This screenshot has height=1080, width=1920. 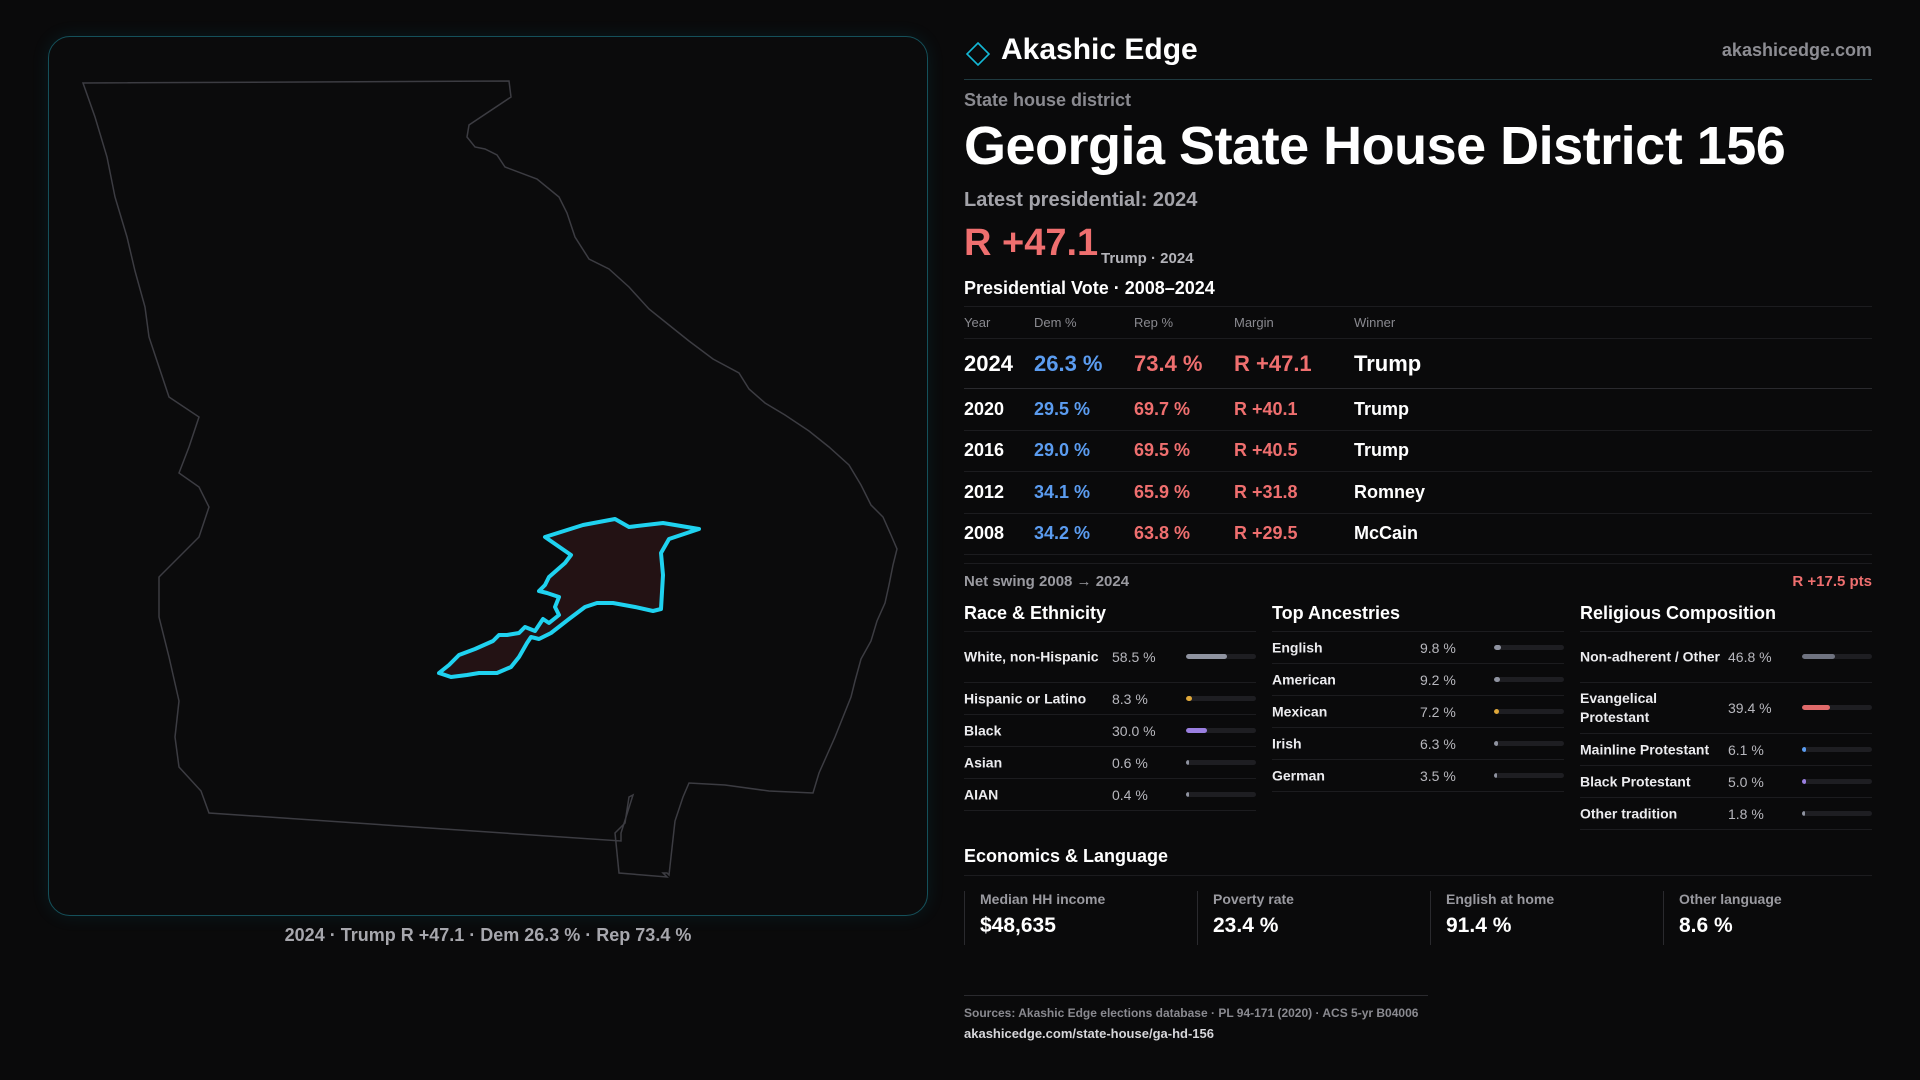 I want to click on col-winner: Winner, so click(x=1613, y=322).